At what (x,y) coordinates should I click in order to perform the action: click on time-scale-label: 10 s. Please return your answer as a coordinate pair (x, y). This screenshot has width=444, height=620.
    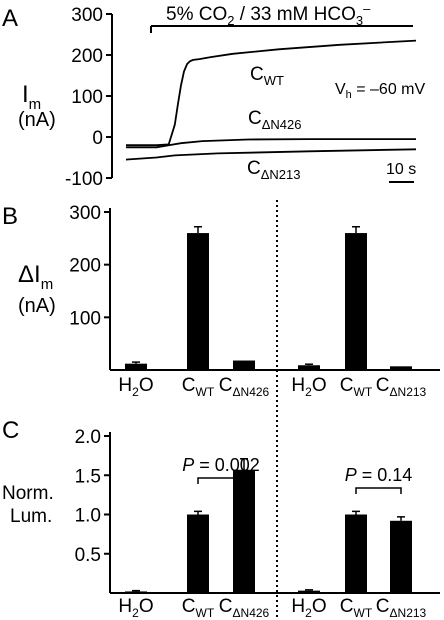
    Looking at the image, I should click on (401, 169).